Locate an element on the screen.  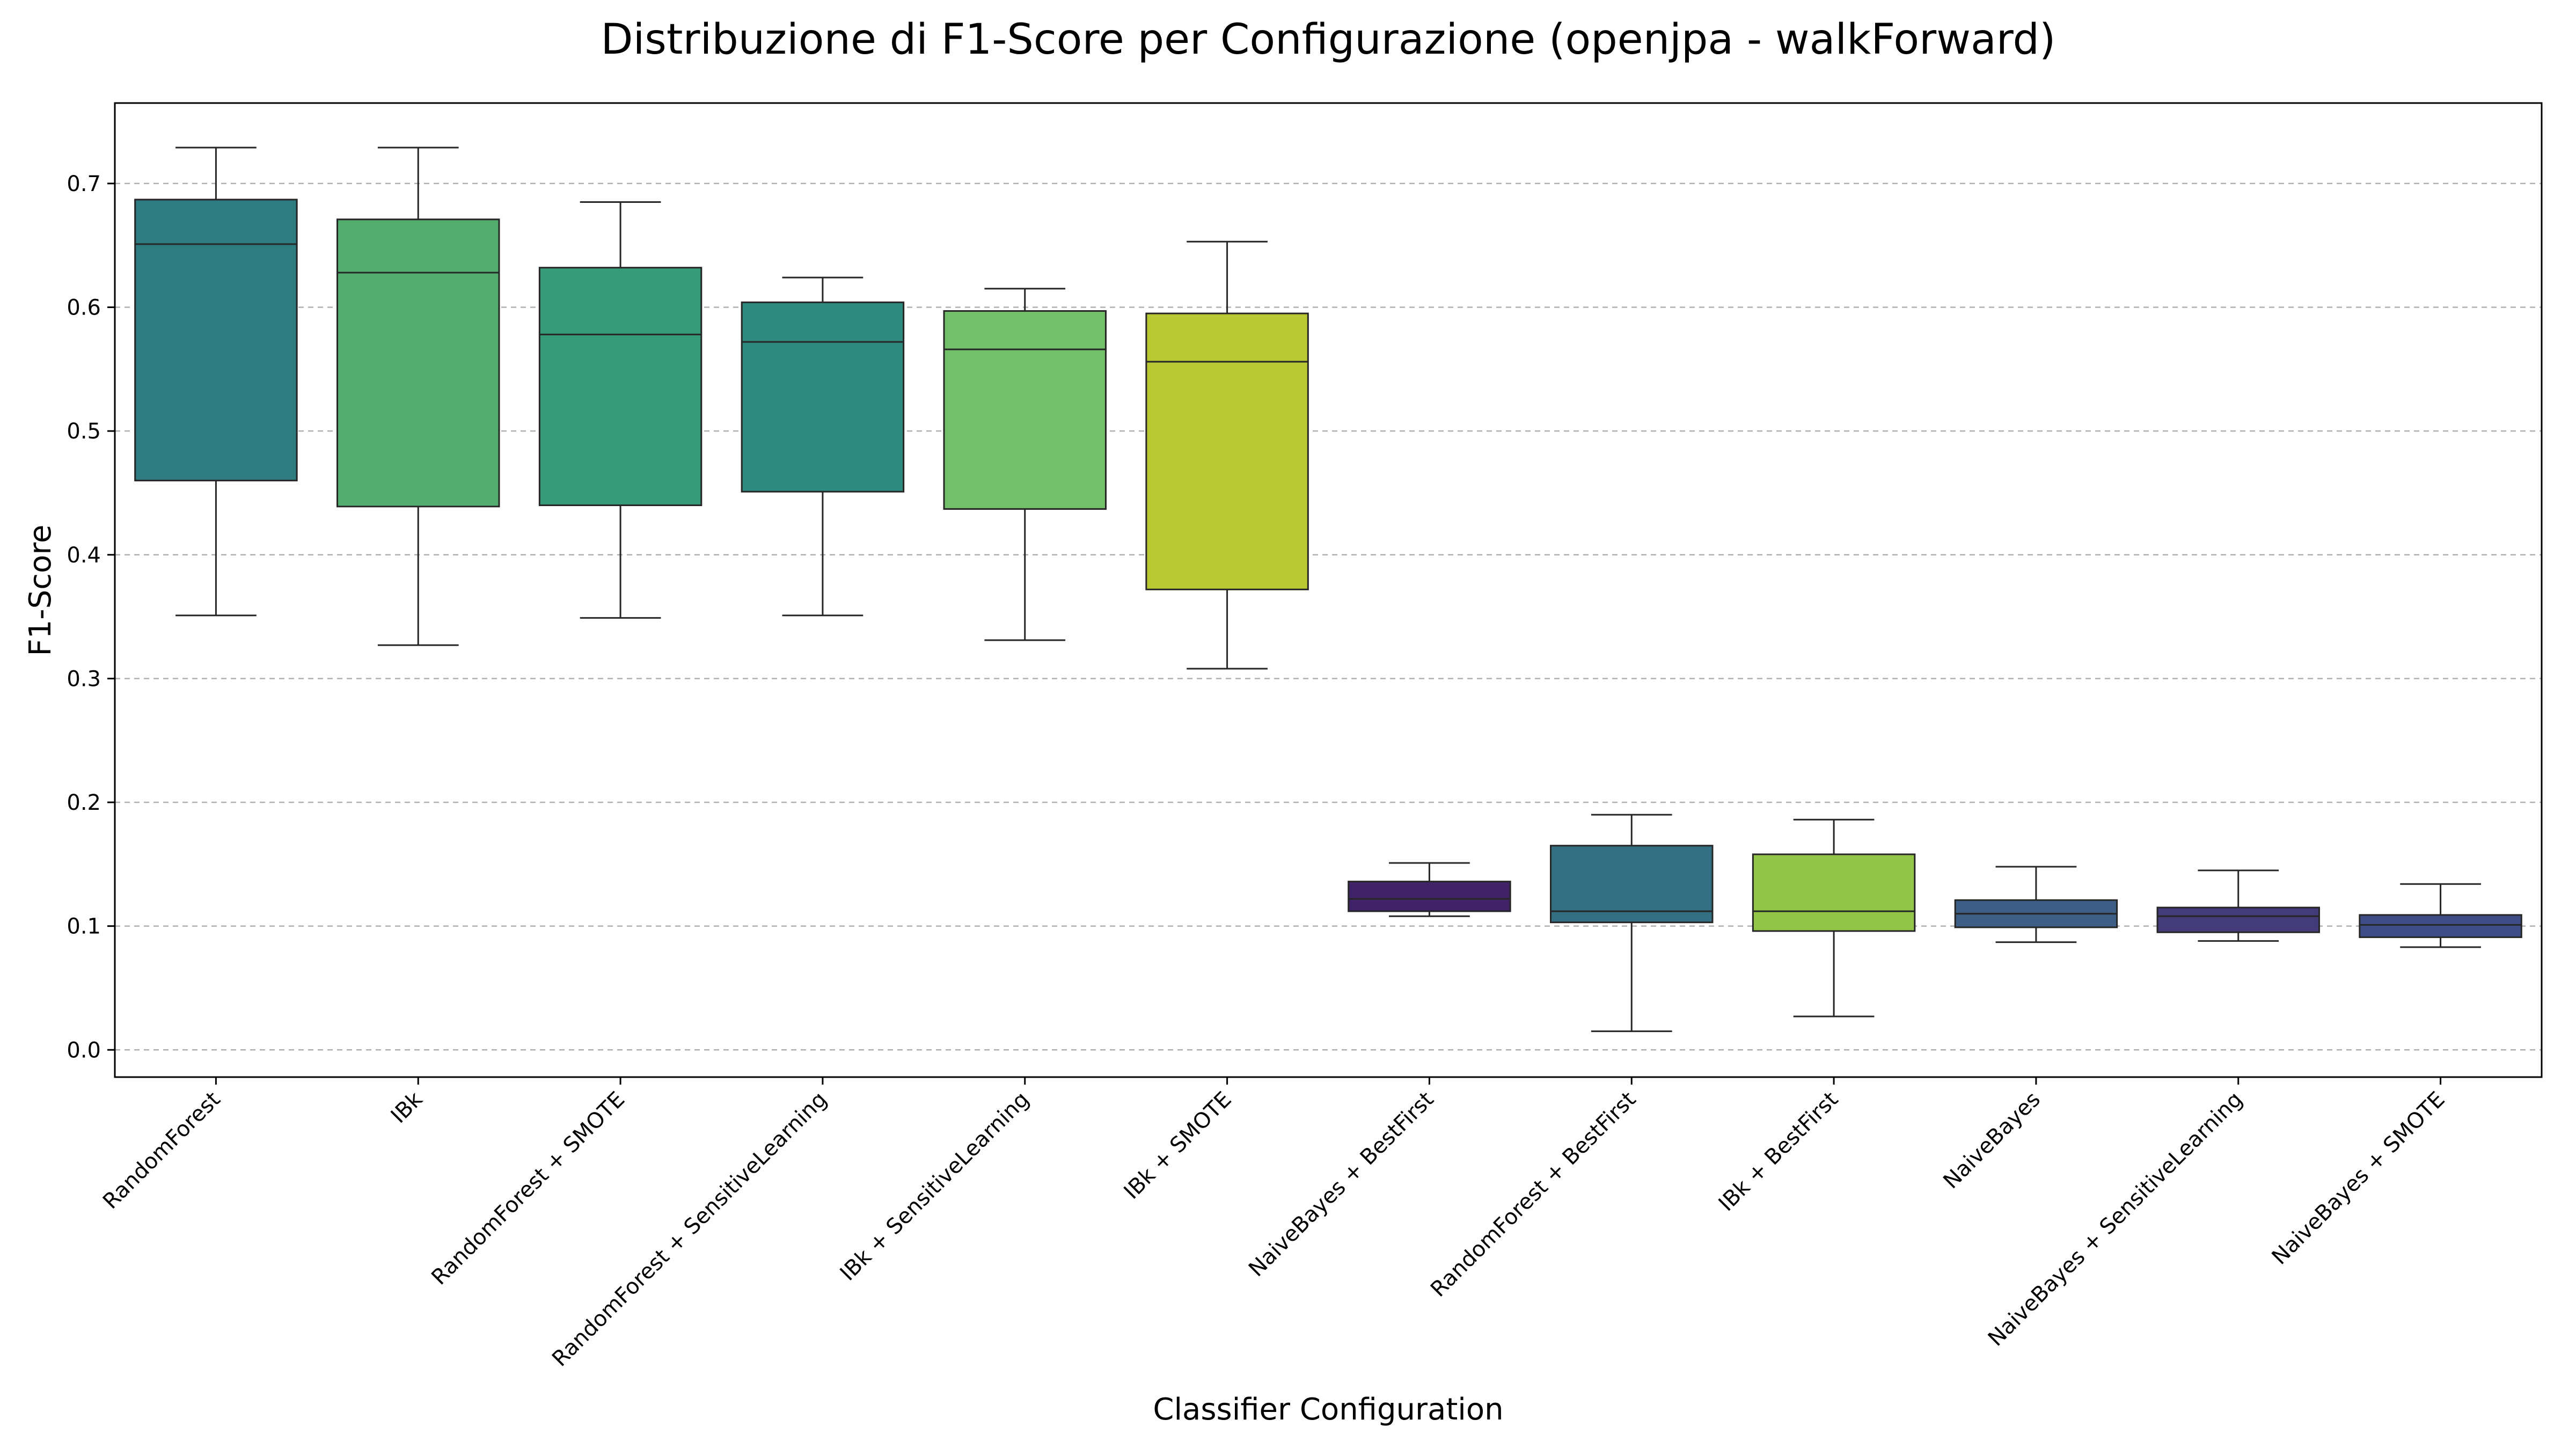
y-tick-label-5: 0.5 is located at coordinates (84, 431).